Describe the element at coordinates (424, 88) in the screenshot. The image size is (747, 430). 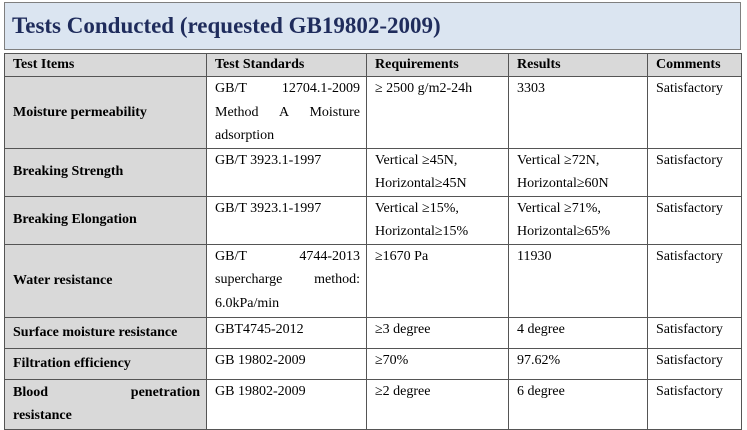
I see `cell-line: ≥ 2500 g/m2-24h` at that location.